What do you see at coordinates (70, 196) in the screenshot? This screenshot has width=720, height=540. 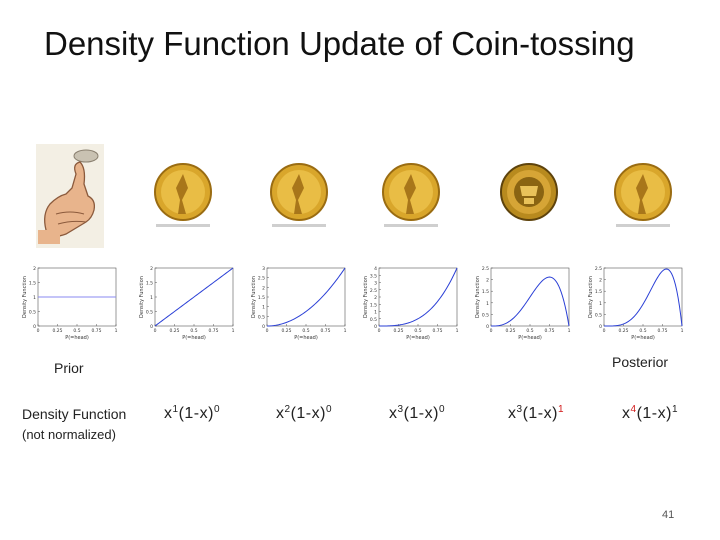 I see `hand-flipping-coin-image` at bounding box center [70, 196].